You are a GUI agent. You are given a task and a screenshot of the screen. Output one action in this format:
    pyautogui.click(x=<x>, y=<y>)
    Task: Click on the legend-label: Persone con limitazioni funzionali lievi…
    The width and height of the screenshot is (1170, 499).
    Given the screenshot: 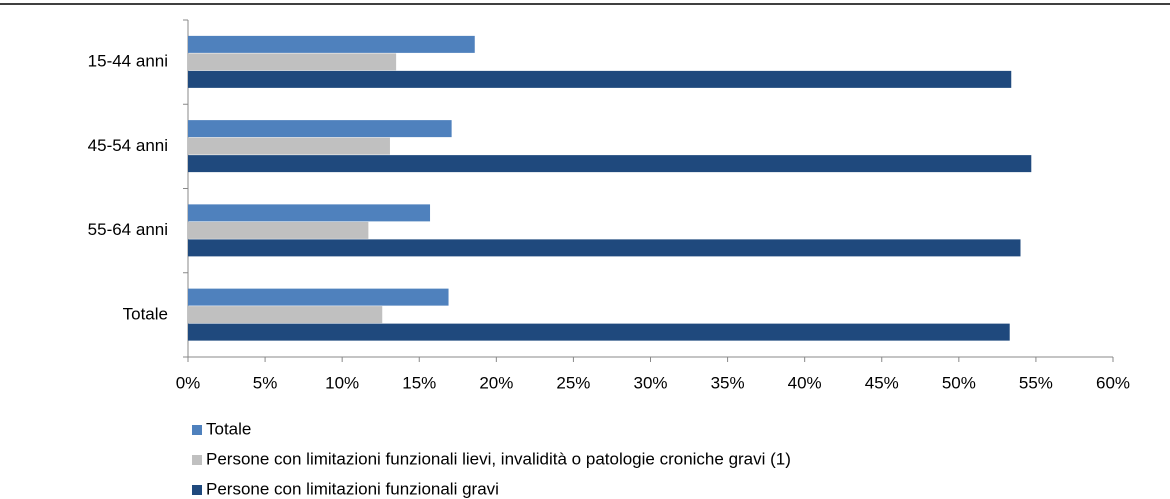 What is the action you would take?
    pyautogui.click(x=498, y=458)
    